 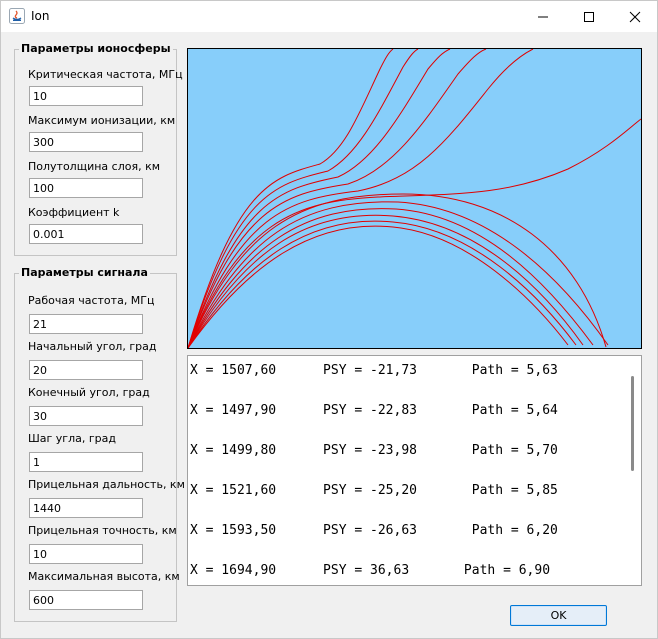 What do you see at coordinates (104, 576) in the screenshot?
I see `max-height-label: Максимальная высота, км` at bounding box center [104, 576].